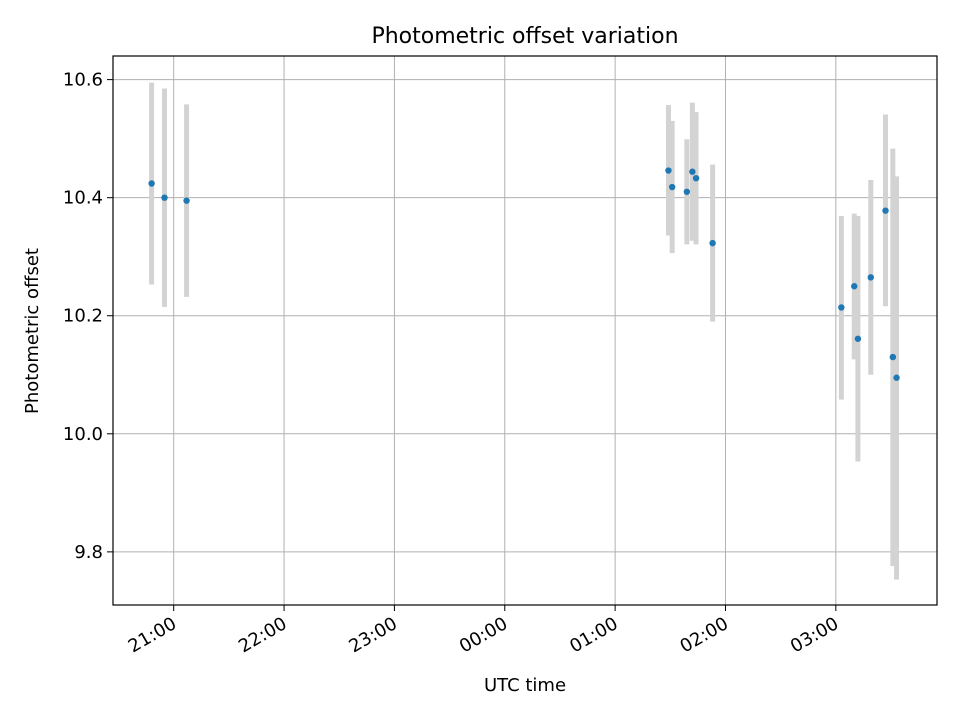 The width and height of the screenshot is (960, 720). I want to click on y-tick-label: 9.8, so click(88, 552).